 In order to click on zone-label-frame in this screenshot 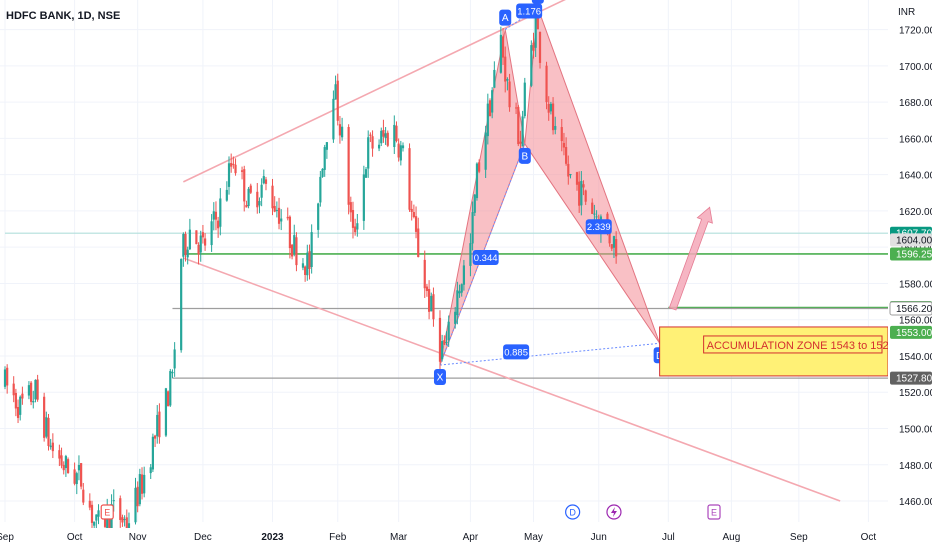, I will do `click(793, 344)`.